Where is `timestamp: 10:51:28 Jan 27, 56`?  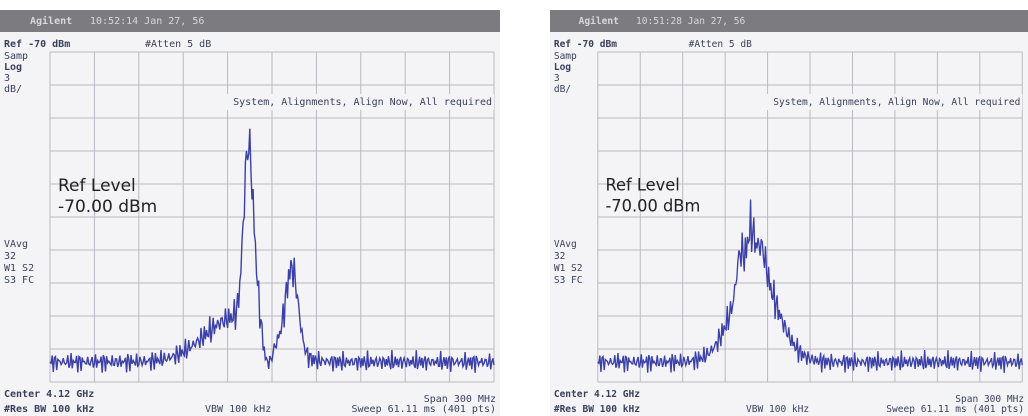
timestamp: 10:51:28 Jan 27, 56 is located at coordinates (690, 21).